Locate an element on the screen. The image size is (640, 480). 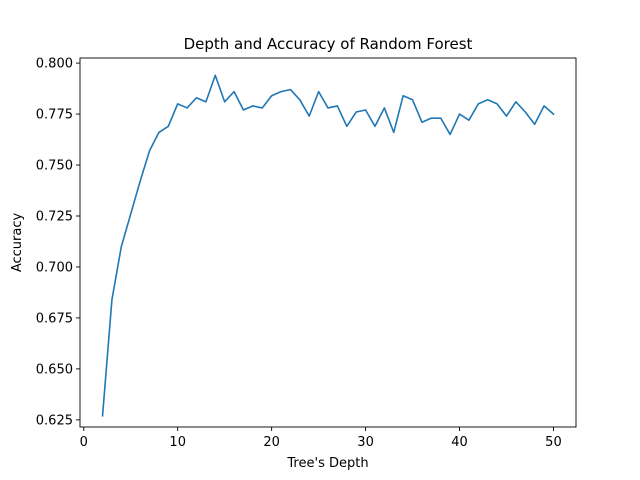
x-axis: 0 10 20 30 40 50 is located at coordinates (321, 438).